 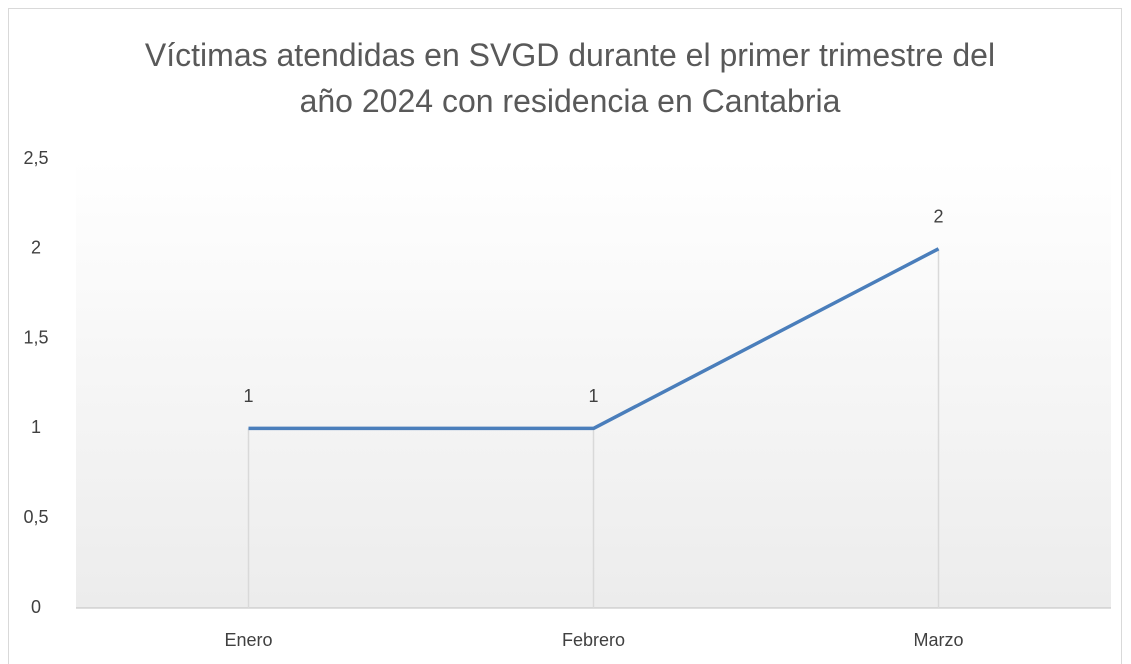 What do you see at coordinates (938, 640) in the screenshot?
I see `x-tick-label: Marzo` at bounding box center [938, 640].